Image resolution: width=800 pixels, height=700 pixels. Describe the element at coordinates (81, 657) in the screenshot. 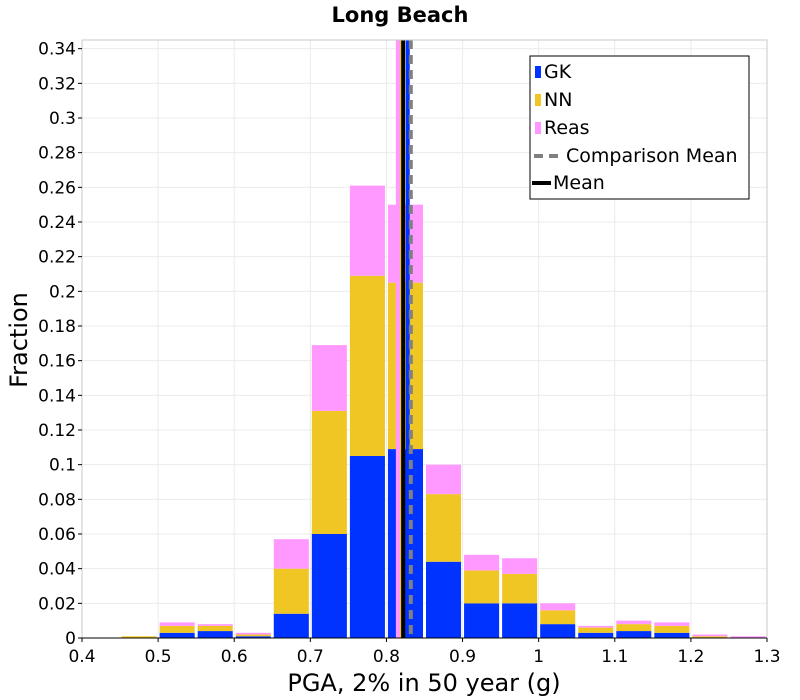

I see `x-tick-label: 0.4` at that location.